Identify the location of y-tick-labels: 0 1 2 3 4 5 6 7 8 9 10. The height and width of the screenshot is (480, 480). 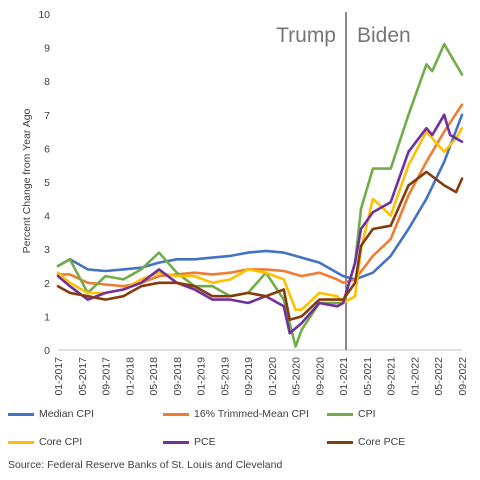
(44, 183).